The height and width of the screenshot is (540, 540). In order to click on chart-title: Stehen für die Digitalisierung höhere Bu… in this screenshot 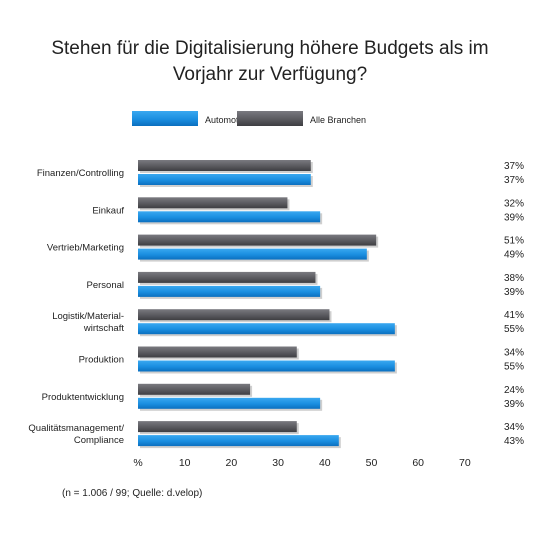, I will do `click(270, 61)`.